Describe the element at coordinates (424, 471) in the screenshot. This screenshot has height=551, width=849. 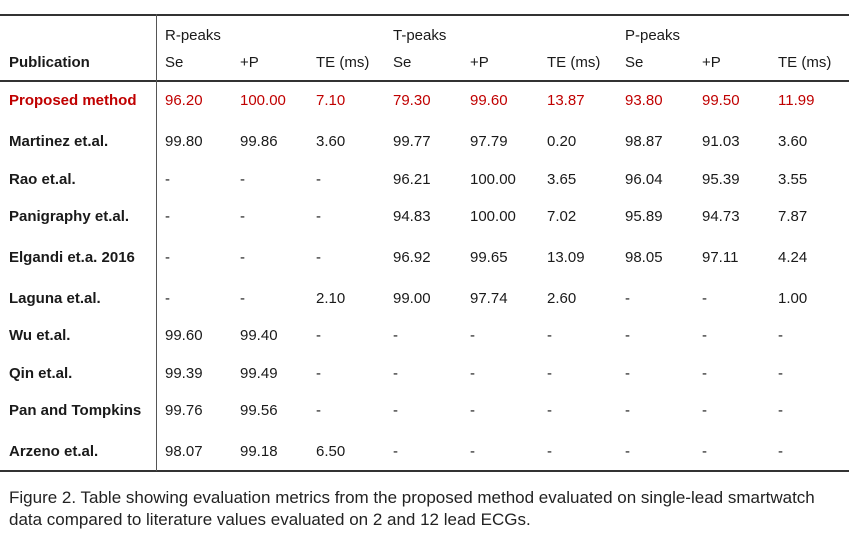
I see `bottom-rule` at that location.